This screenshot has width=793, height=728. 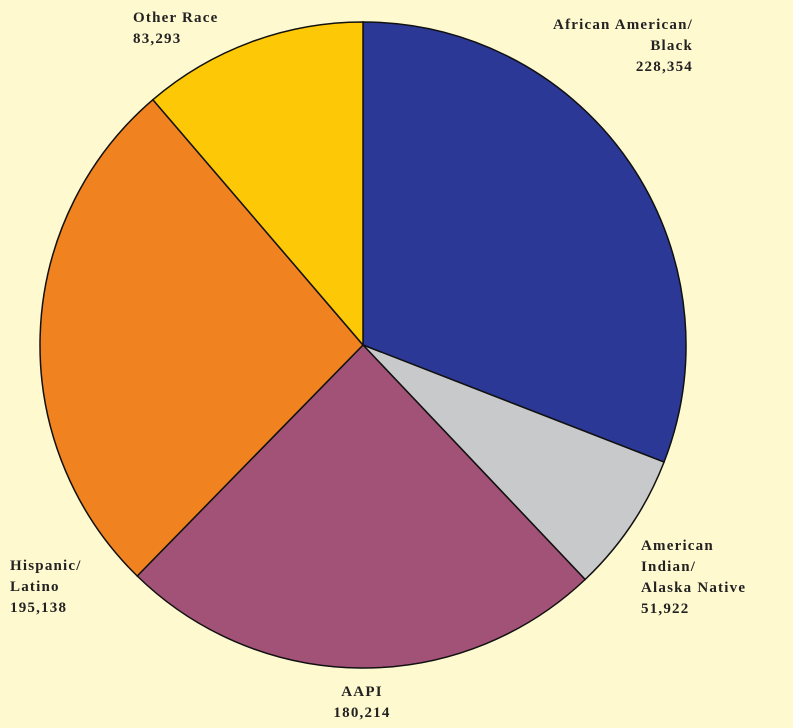 I want to click on category-name: AAPI, so click(x=362, y=692).